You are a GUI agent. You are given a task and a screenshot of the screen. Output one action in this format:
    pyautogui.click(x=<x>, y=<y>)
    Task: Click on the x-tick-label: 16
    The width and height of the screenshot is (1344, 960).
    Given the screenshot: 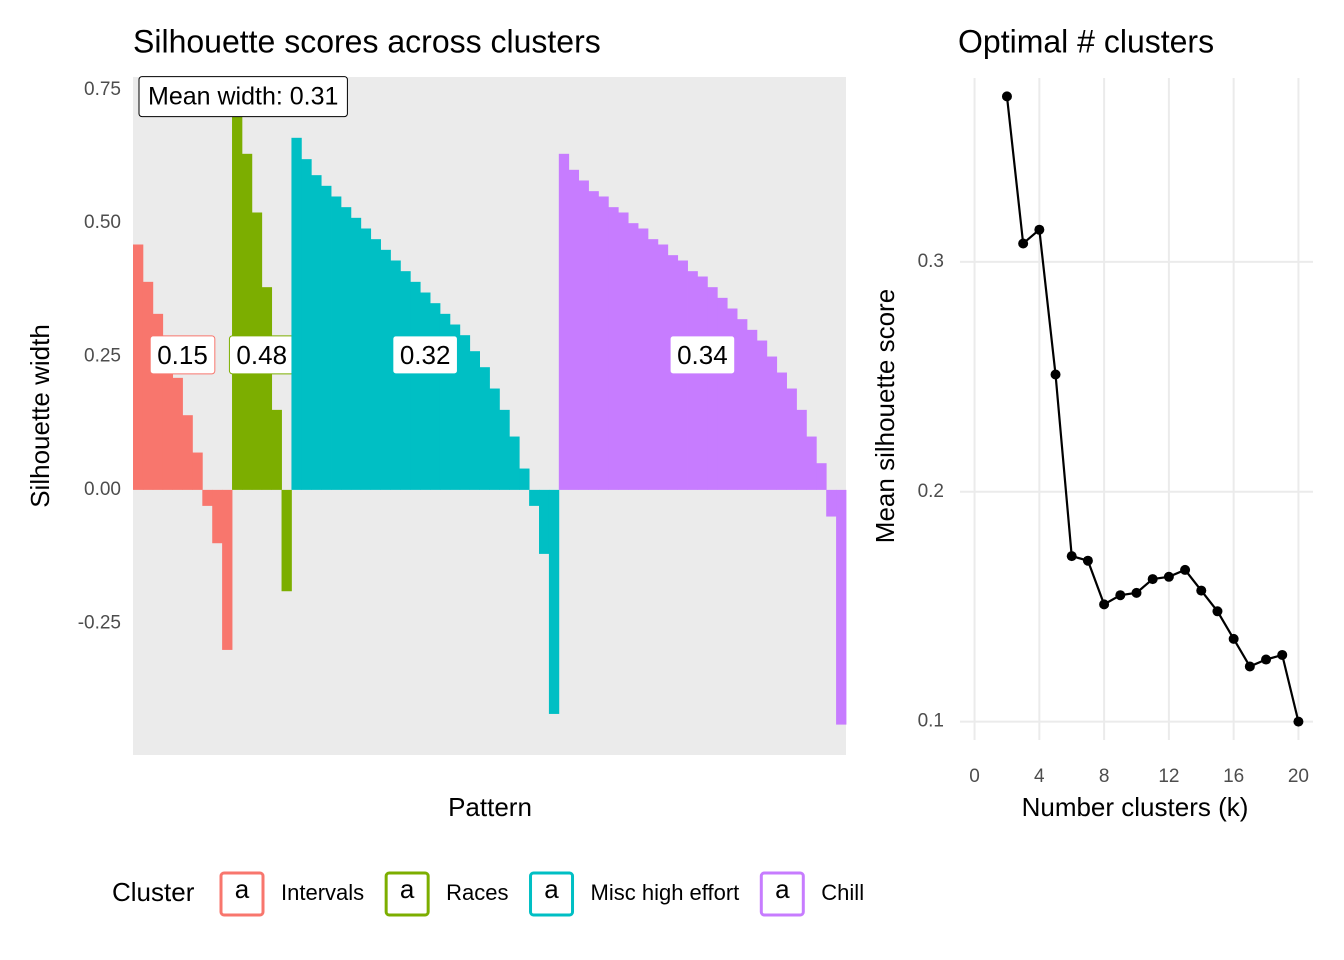 What is the action you would take?
    pyautogui.click(x=1233, y=776)
    